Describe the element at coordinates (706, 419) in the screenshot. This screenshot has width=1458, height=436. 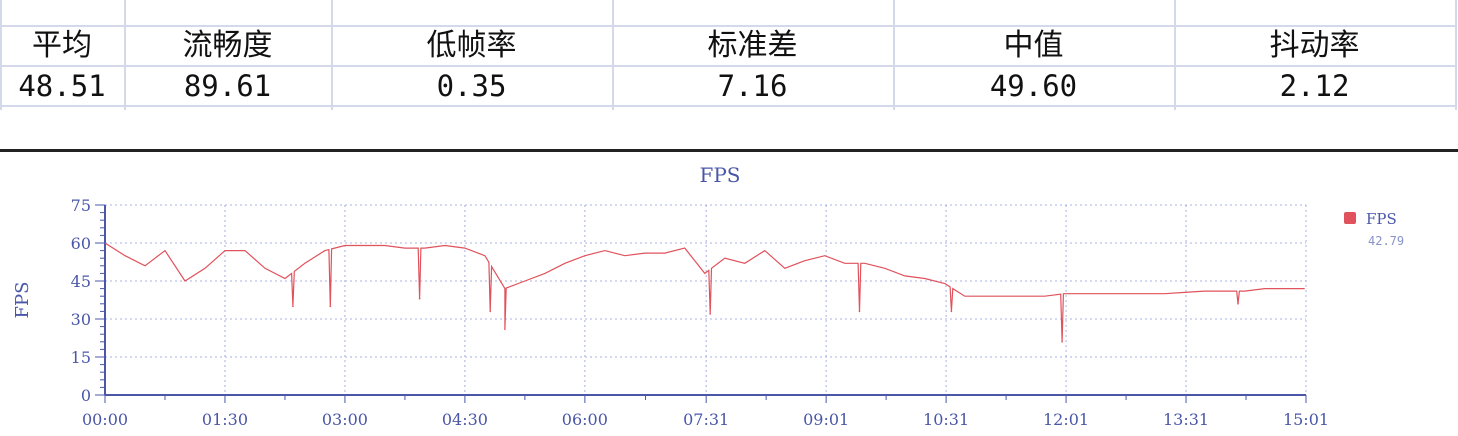
I see `x-tick-label: 07:31` at that location.